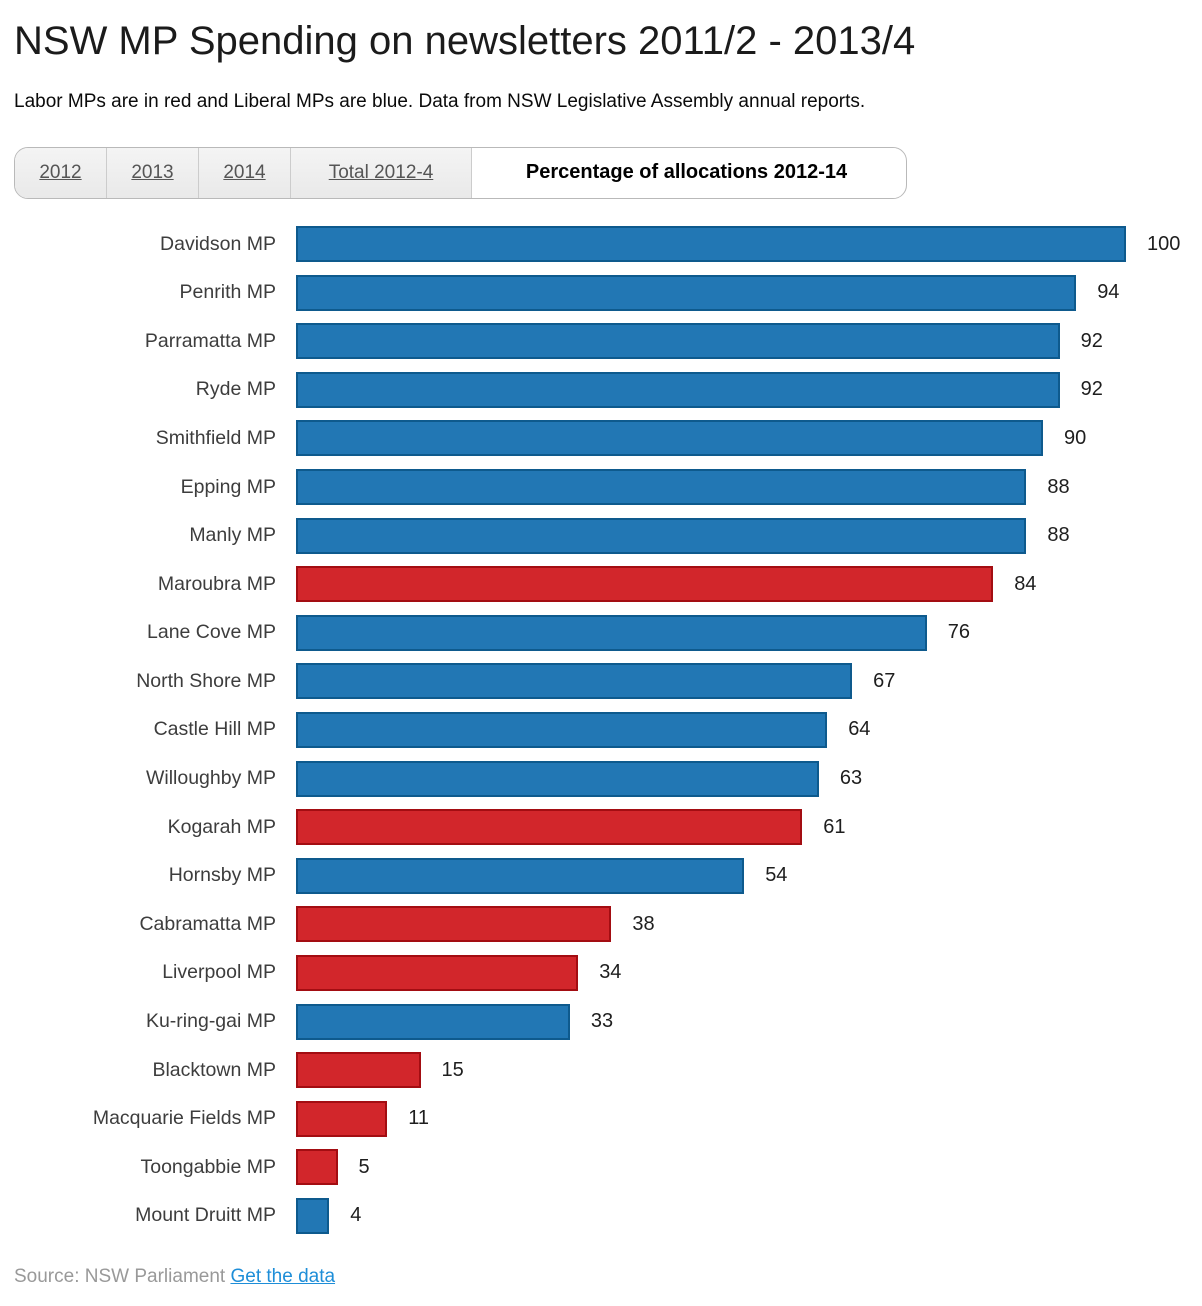 The image size is (1202, 1306). Describe the element at coordinates (742, 1021) in the screenshot. I see `bar-track: 33` at that location.